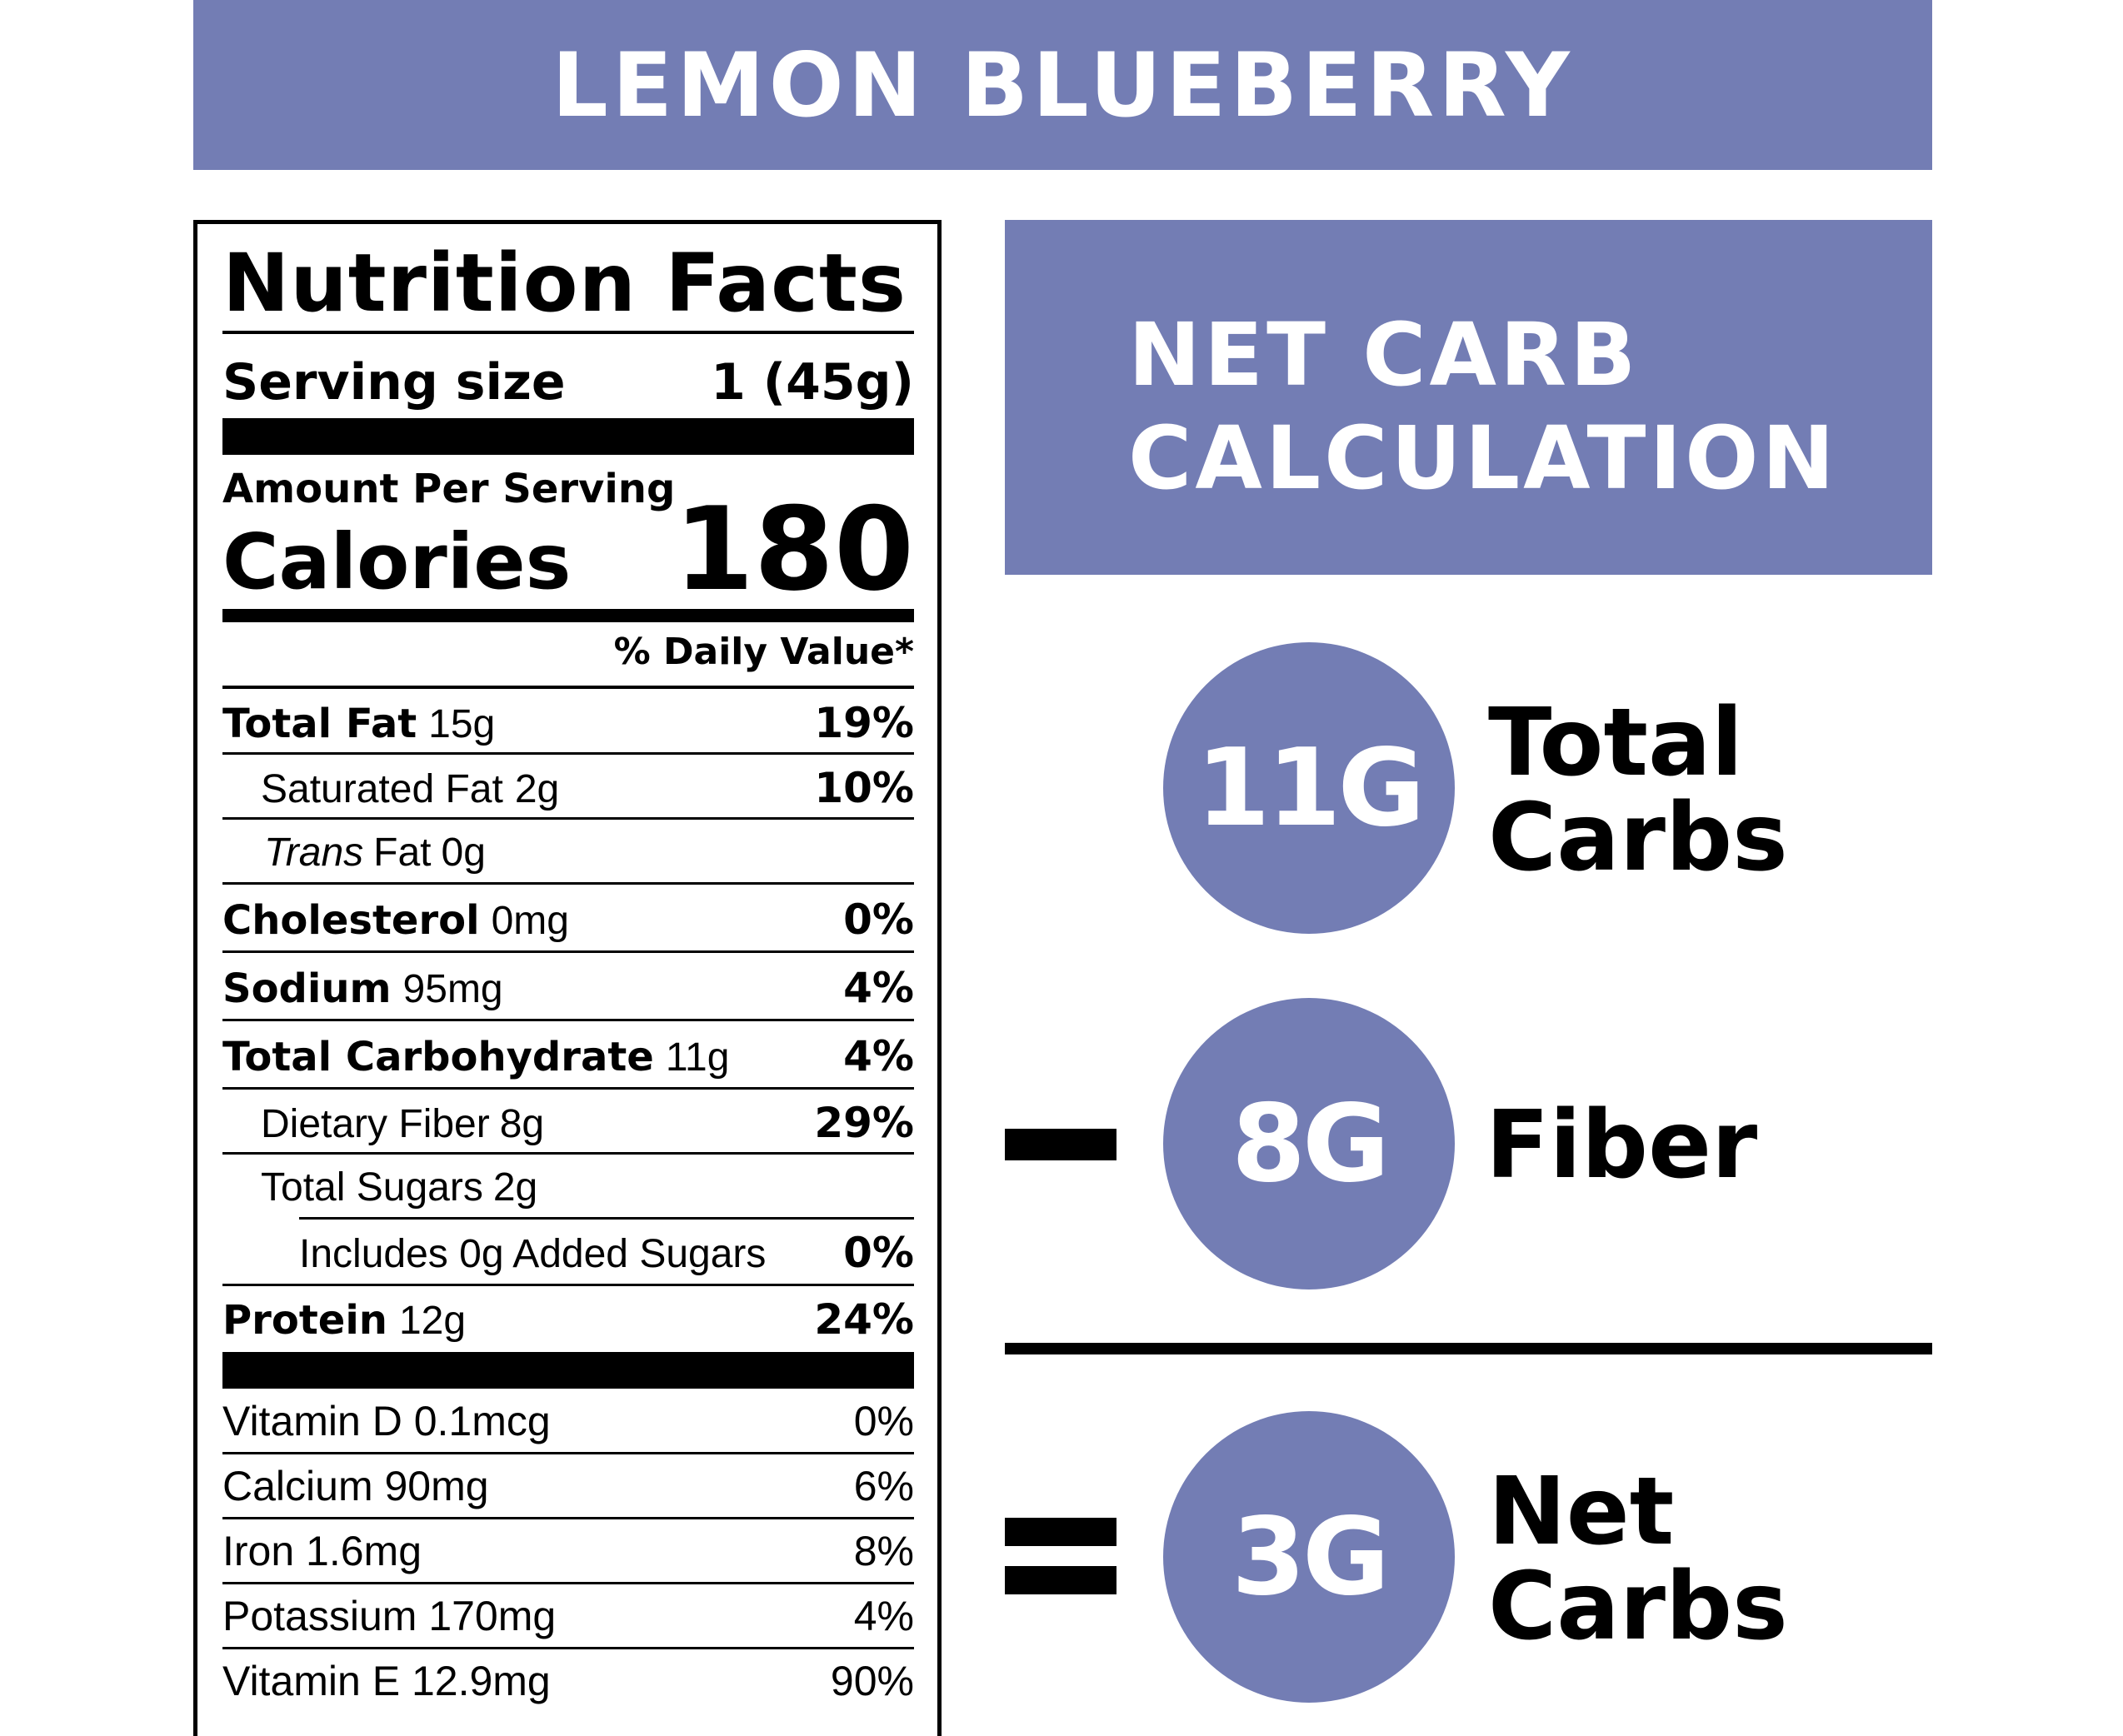 This screenshot has width=2123, height=1736. What do you see at coordinates (568, 1123) in the screenshot?
I see `nutrient-row-dietary-fiber: Dietary Fiber 8g 29%` at bounding box center [568, 1123].